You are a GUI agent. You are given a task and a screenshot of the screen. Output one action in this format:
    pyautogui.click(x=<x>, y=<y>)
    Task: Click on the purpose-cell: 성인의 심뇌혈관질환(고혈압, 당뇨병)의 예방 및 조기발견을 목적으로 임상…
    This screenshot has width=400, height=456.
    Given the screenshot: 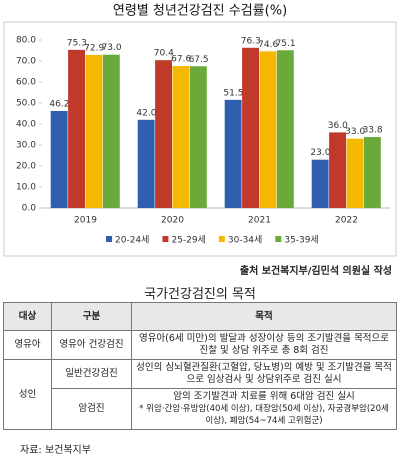 What is the action you would take?
    pyautogui.click(x=264, y=374)
    